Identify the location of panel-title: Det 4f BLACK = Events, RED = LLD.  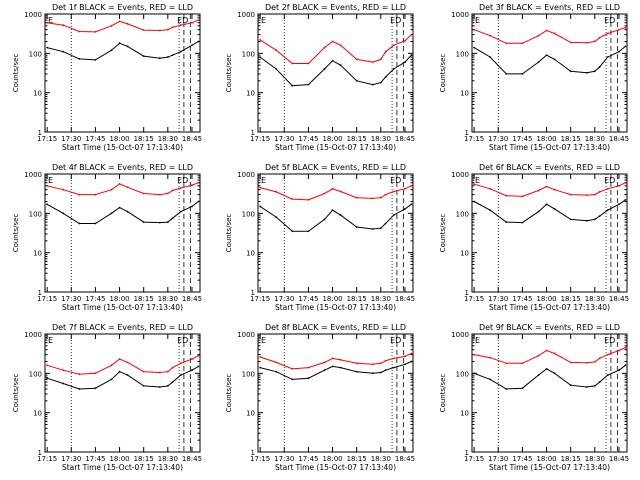
(122, 167).